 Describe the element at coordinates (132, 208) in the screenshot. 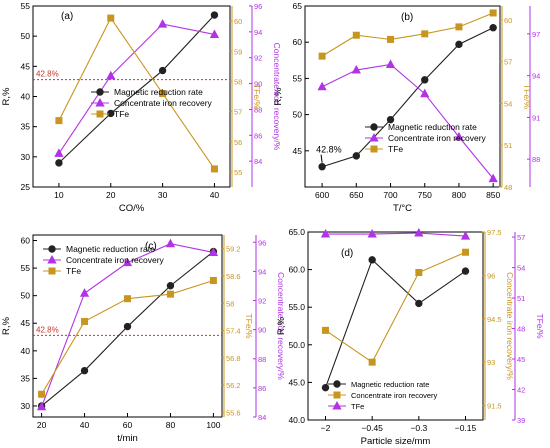

I see `x-axis-label: CO/%` at that location.